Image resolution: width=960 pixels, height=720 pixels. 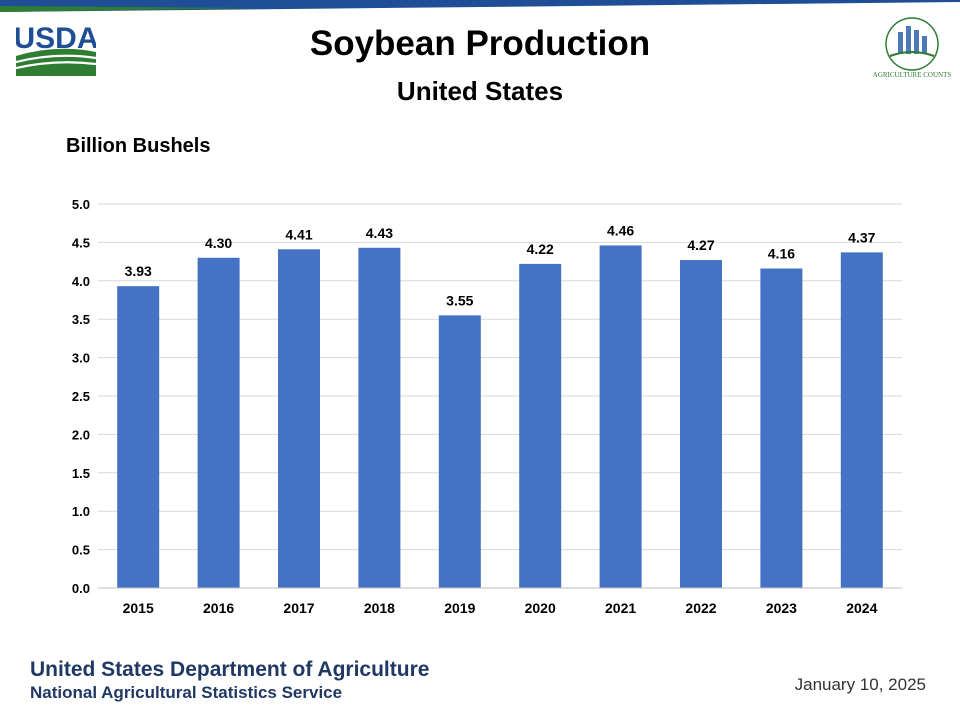 What do you see at coordinates (298, 608) in the screenshot?
I see `x-tick-label: 2017` at bounding box center [298, 608].